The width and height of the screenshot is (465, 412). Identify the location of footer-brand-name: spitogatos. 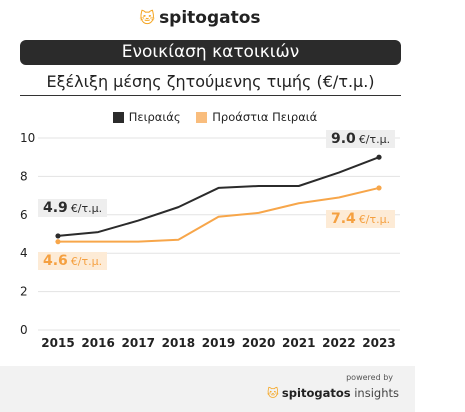
(316, 393).